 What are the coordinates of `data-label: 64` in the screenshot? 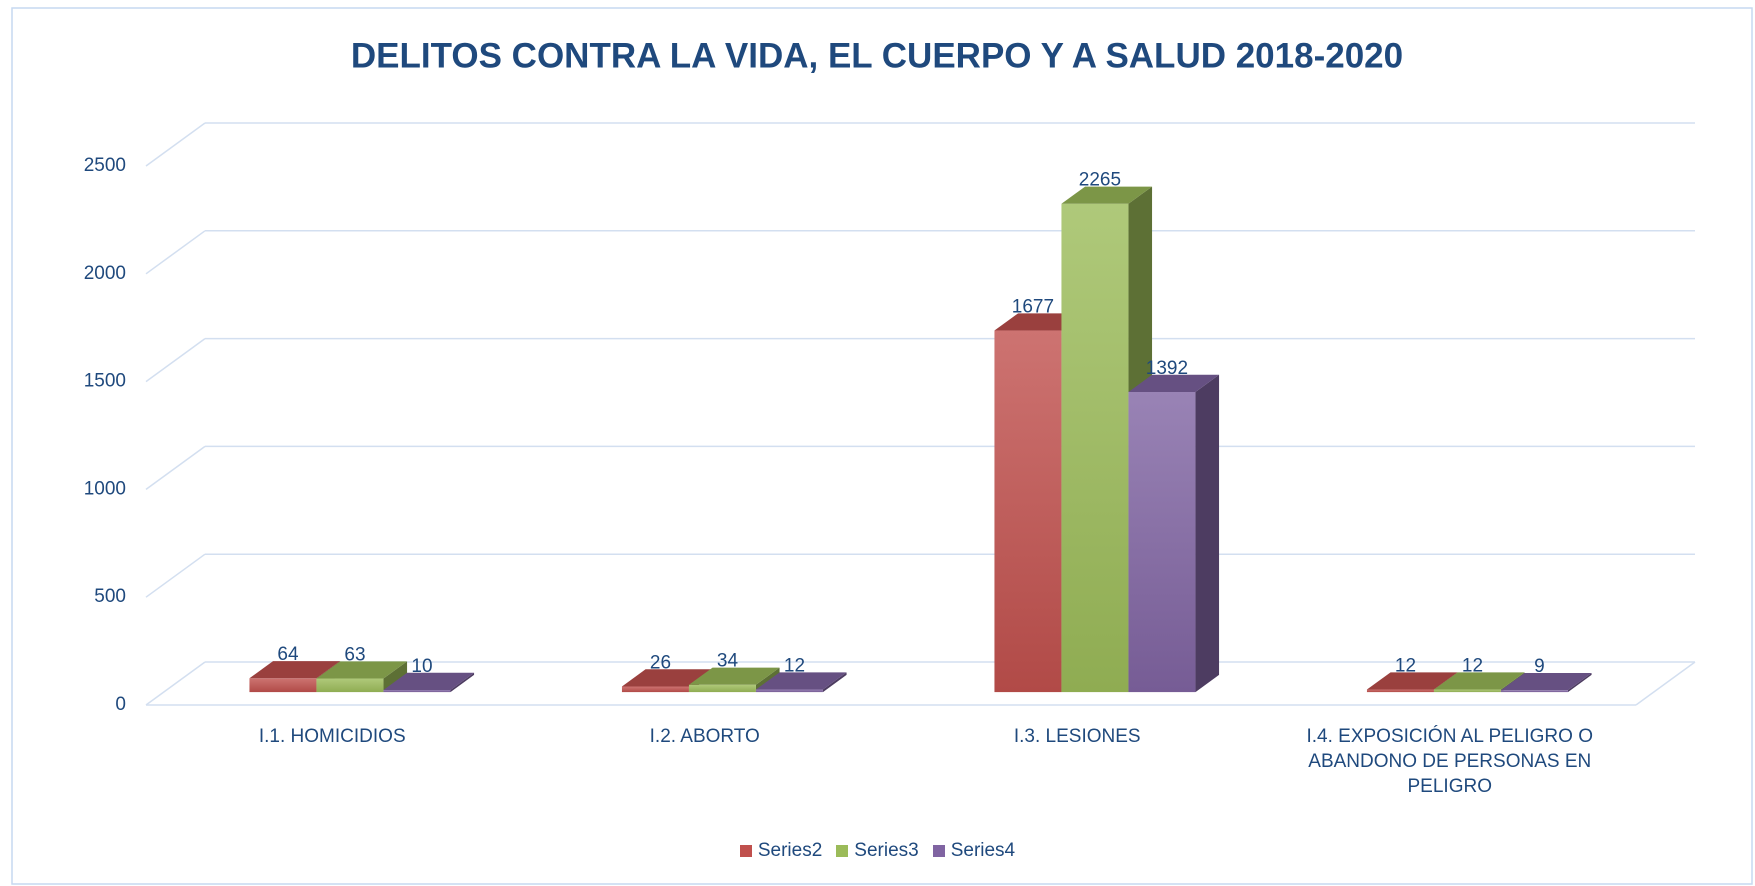 It's located at (288, 654).